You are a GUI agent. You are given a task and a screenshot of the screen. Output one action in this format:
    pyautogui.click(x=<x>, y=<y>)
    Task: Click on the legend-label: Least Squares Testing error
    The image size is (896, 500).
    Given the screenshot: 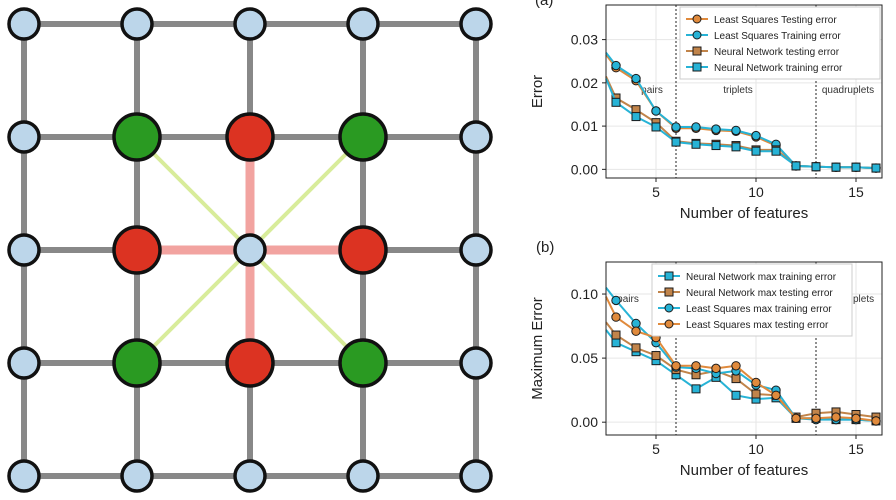 What is the action you would take?
    pyautogui.click(x=775, y=20)
    